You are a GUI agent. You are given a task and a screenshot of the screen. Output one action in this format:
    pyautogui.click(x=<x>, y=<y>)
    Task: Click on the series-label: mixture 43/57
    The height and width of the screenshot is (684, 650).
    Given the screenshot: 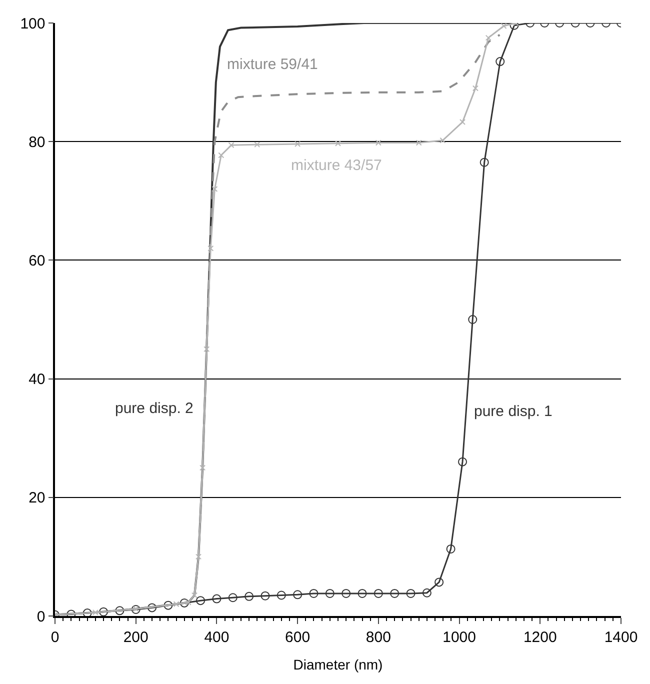 What is the action you would take?
    pyautogui.click(x=336, y=165)
    